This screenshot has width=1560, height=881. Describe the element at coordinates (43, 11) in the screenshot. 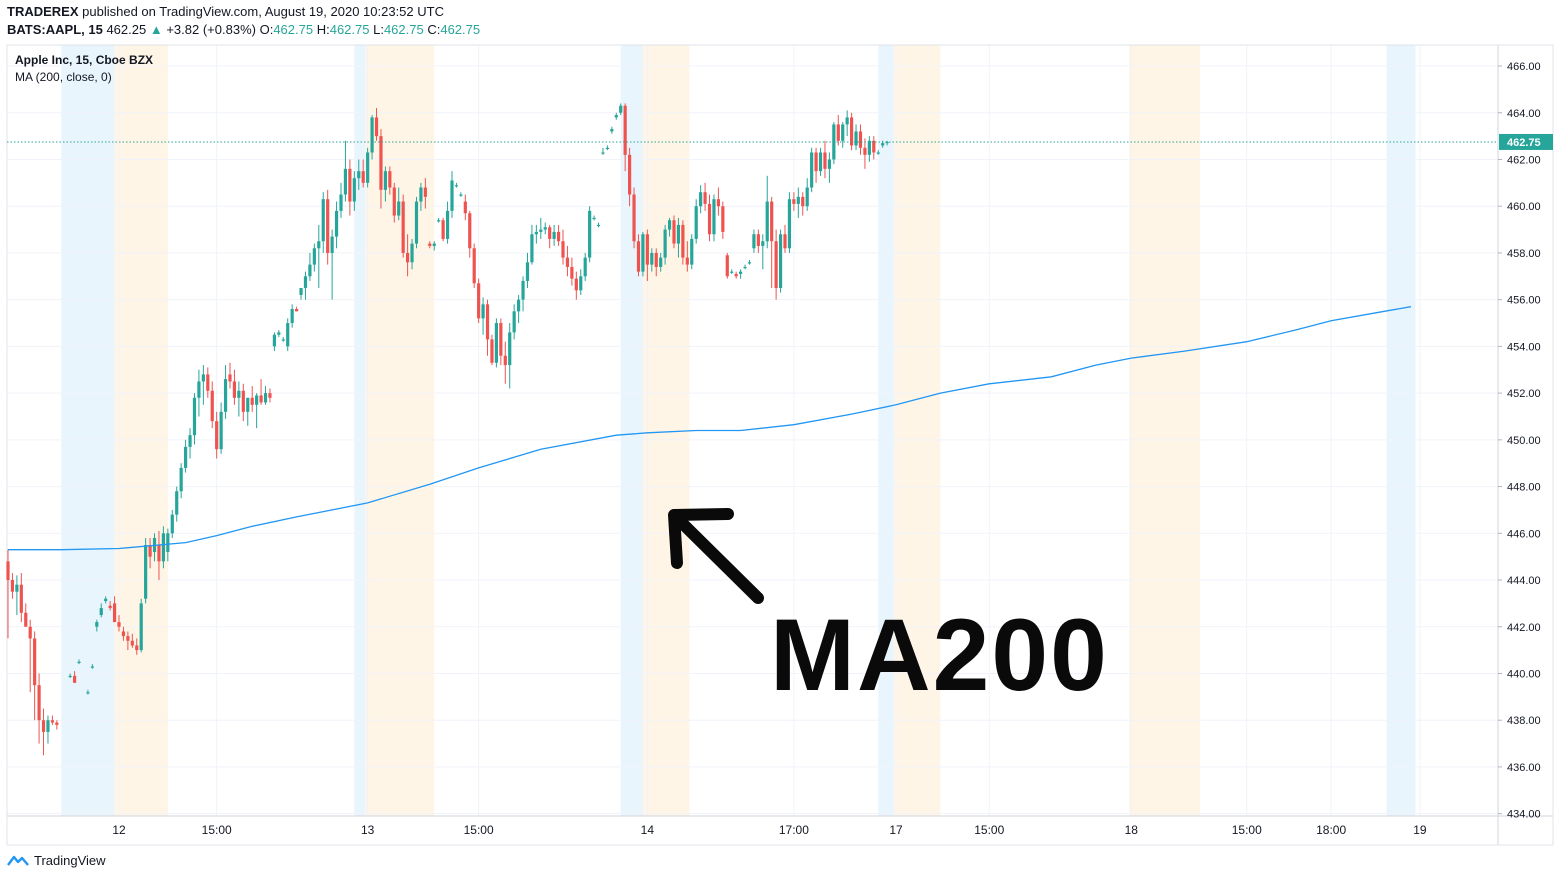

I see `publisher-name: TRADEREX` at that location.